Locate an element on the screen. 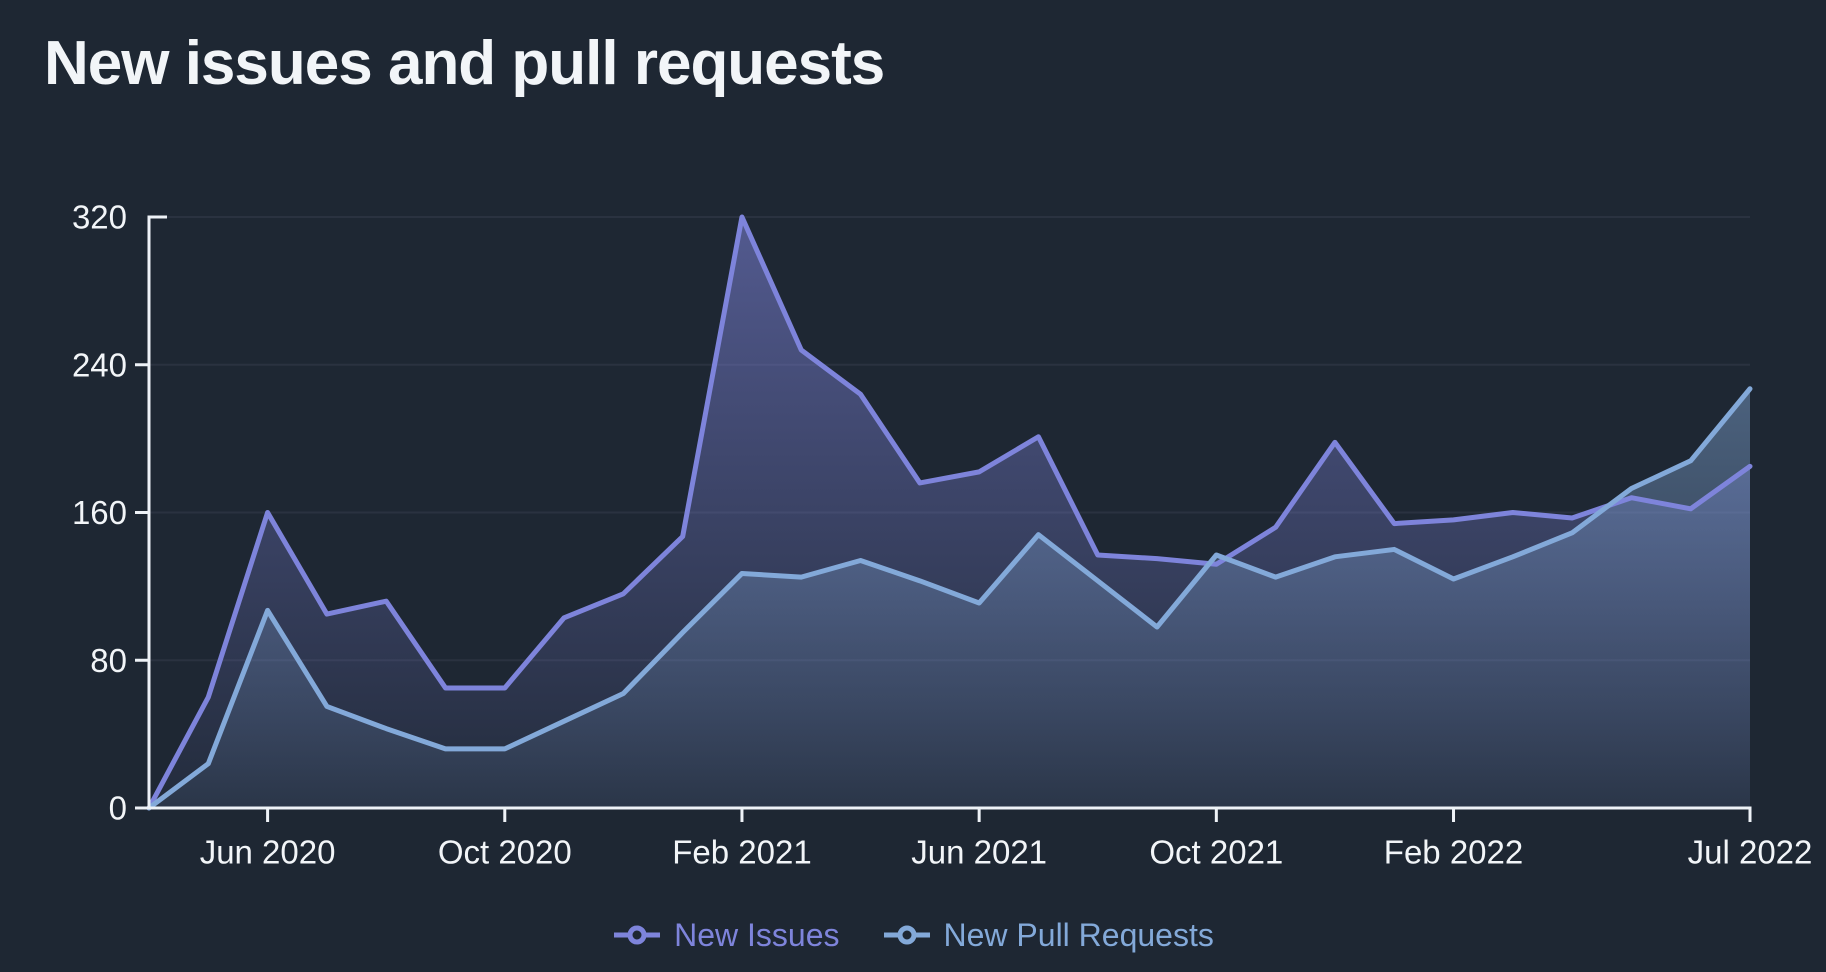  y-tick-label: 240 is located at coordinates (99, 364).